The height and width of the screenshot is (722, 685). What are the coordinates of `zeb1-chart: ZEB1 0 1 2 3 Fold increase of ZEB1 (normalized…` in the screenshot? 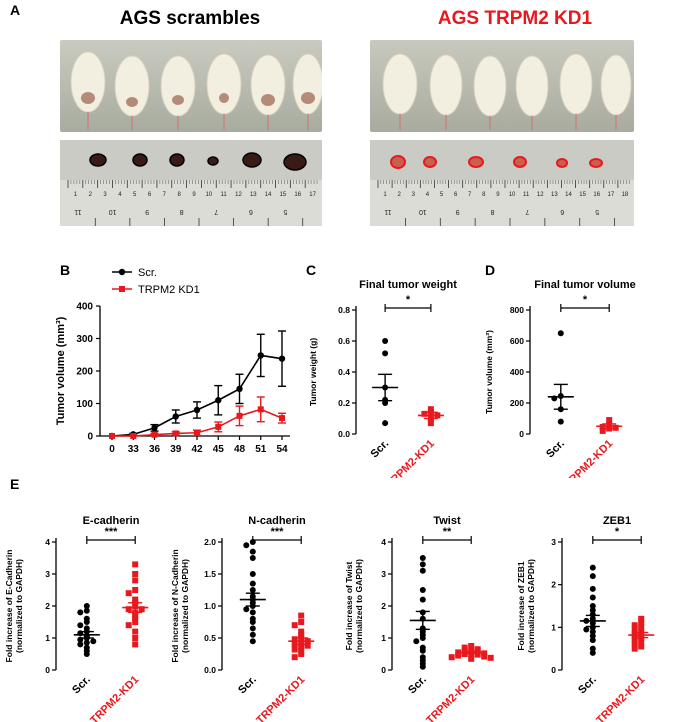 It's located at (585, 618).